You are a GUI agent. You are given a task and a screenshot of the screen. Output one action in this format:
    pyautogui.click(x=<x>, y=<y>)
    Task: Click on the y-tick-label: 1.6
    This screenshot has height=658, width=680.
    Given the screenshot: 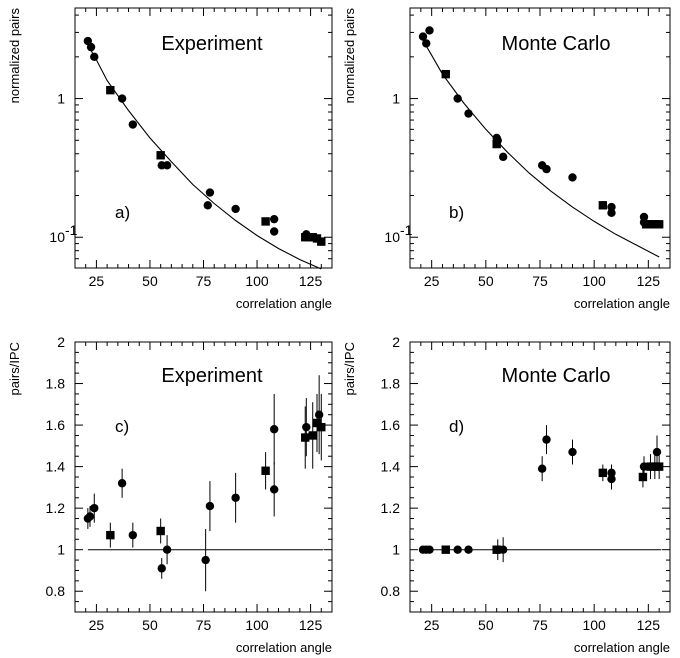 What is the action you would take?
    pyautogui.click(x=56, y=425)
    